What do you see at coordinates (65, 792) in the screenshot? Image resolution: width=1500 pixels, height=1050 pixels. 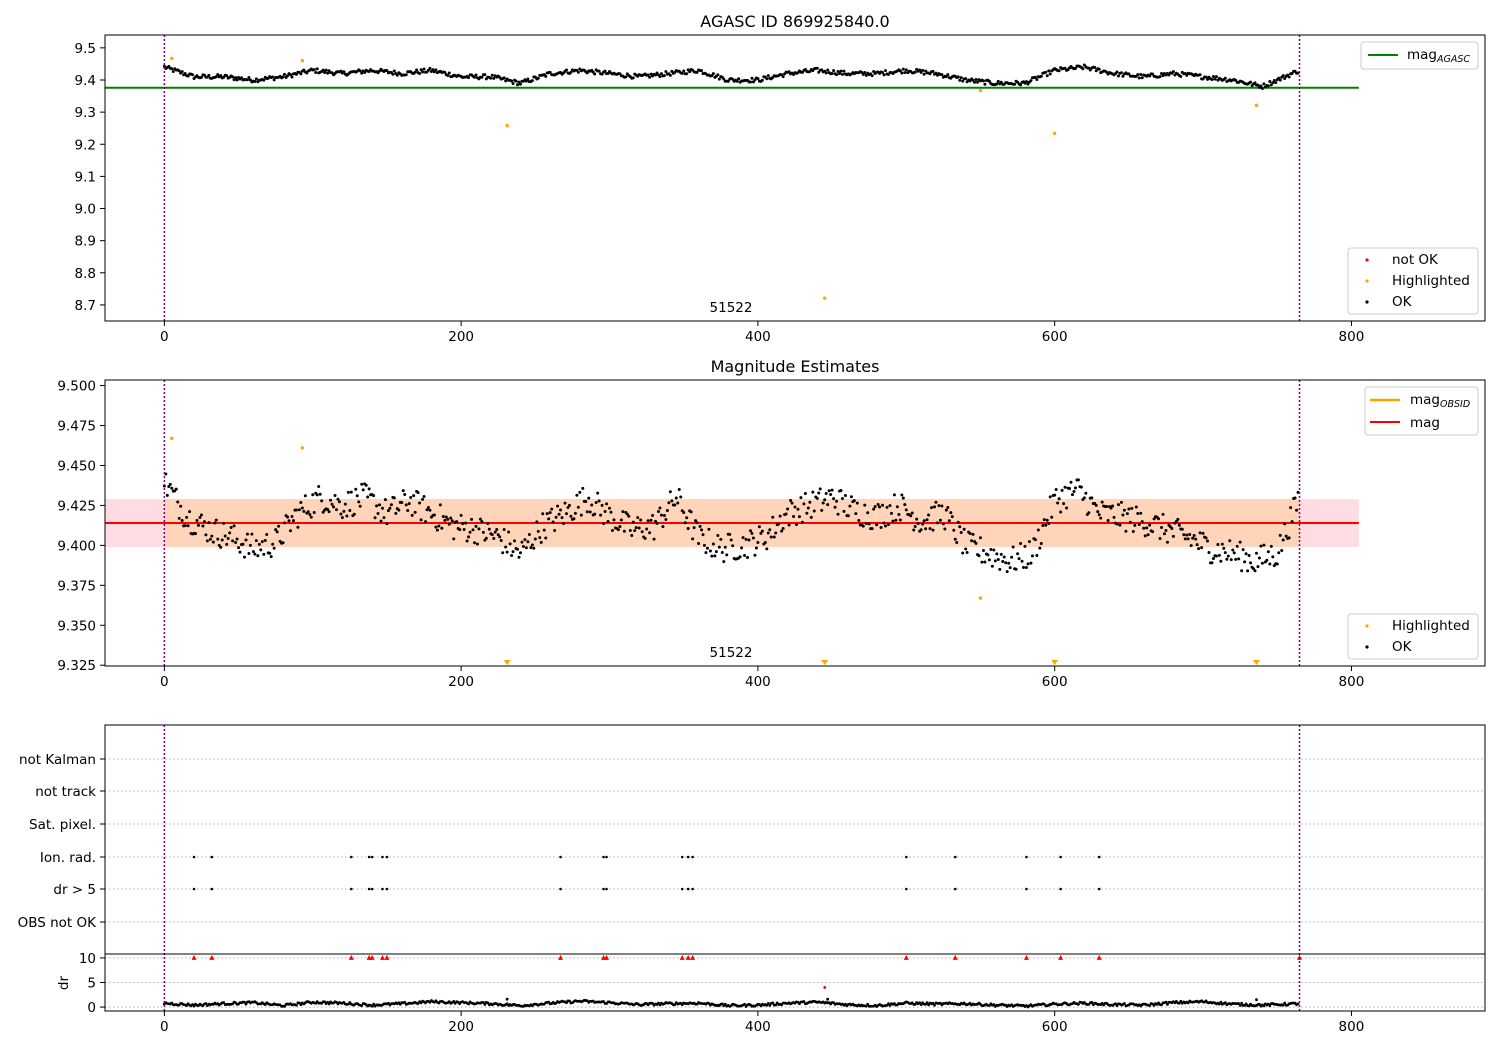 I see `flag-row-label: not track` at bounding box center [65, 792].